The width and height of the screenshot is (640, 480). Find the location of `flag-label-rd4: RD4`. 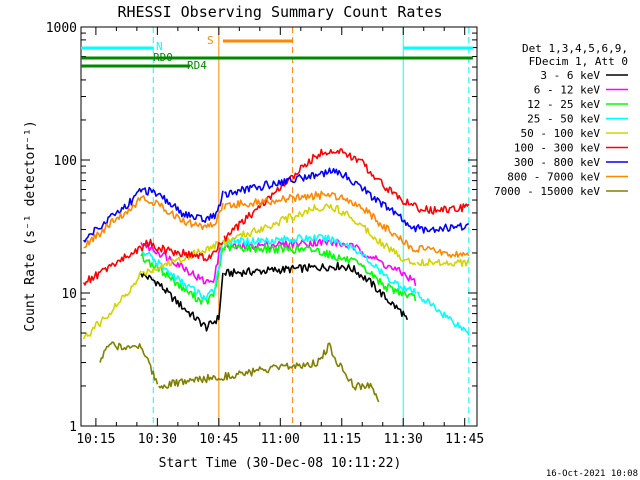

flag-label-rd4: RD4 is located at coordinates (197, 65).